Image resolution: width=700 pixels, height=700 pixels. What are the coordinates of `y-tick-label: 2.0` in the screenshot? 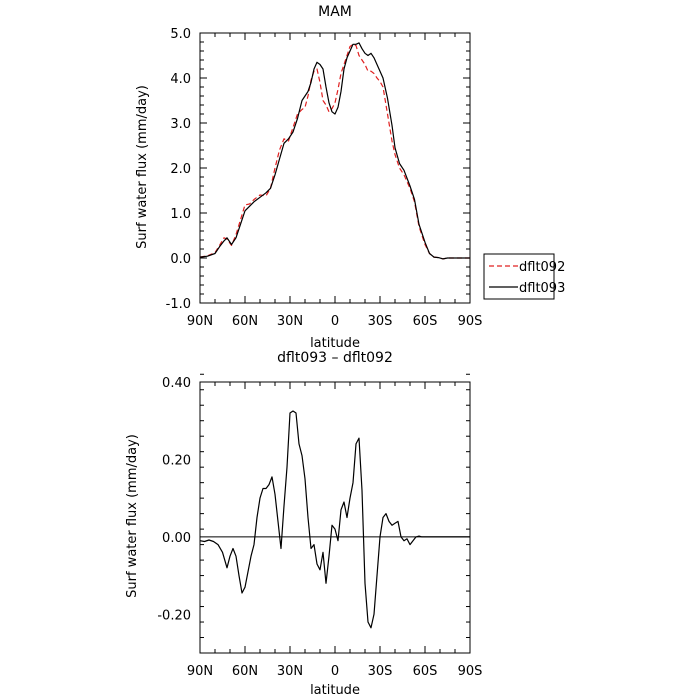 It's located at (180, 169).